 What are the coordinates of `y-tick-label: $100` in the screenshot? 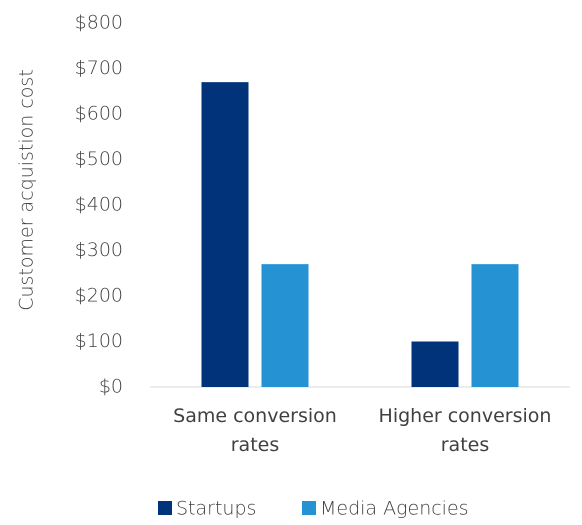 It's located at (99, 341).